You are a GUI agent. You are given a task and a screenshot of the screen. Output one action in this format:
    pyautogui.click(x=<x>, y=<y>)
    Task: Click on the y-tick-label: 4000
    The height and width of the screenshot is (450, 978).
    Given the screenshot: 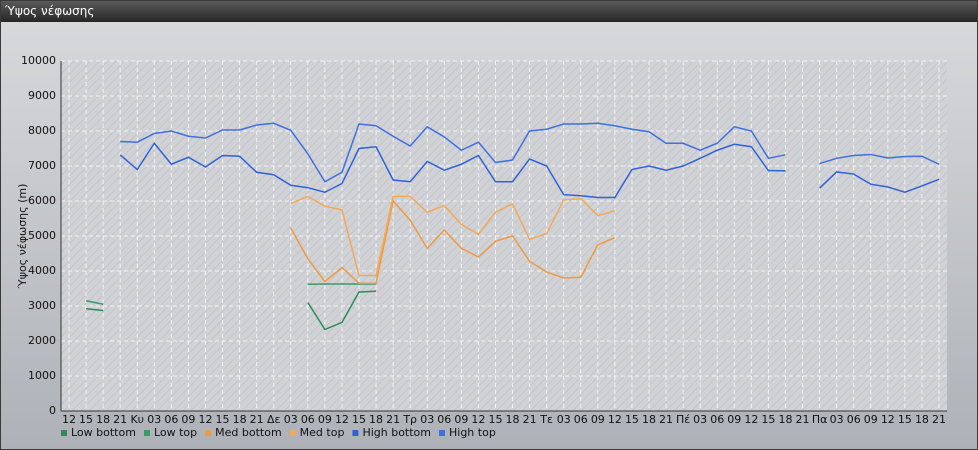 What is the action you would take?
    pyautogui.click(x=42, y=270)
    